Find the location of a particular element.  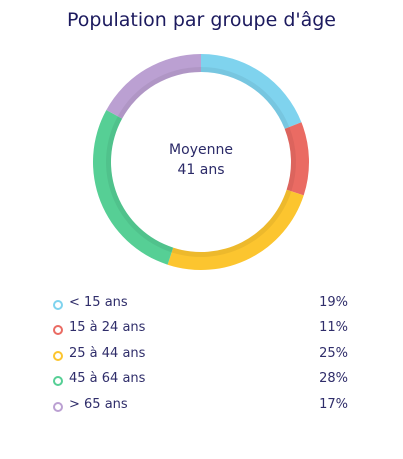

legend-item: < 15 ans 19% is located at coordinates (200, 306).